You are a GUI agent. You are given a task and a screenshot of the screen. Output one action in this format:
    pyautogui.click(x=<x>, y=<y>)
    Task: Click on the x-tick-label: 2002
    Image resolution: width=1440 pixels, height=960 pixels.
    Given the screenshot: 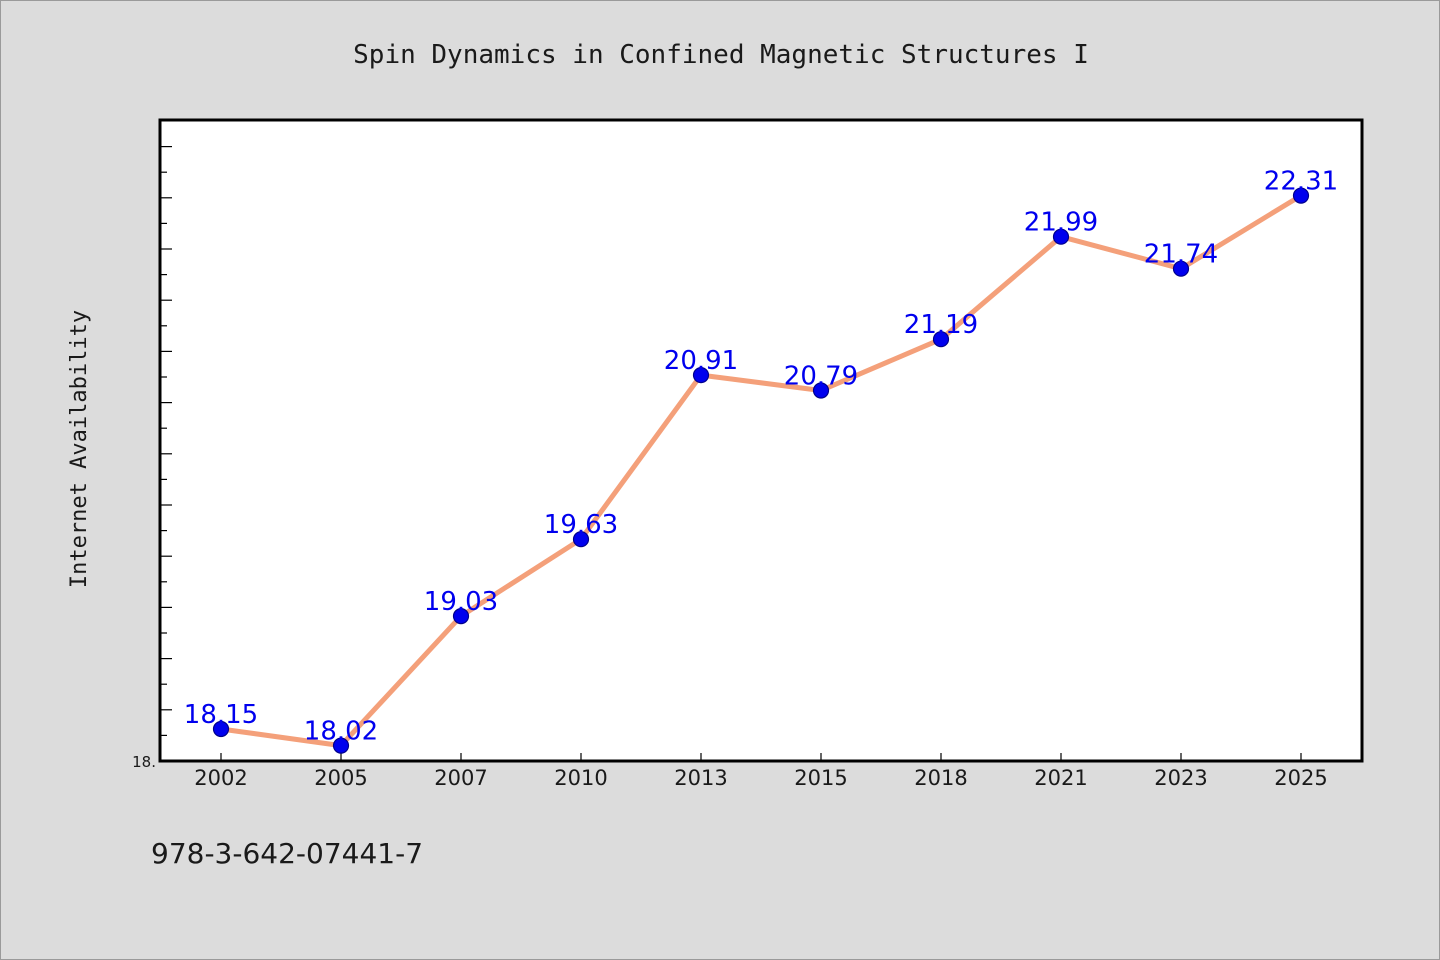 What is the action you would take?
    pyautogui.click(x=220, y=778)
    